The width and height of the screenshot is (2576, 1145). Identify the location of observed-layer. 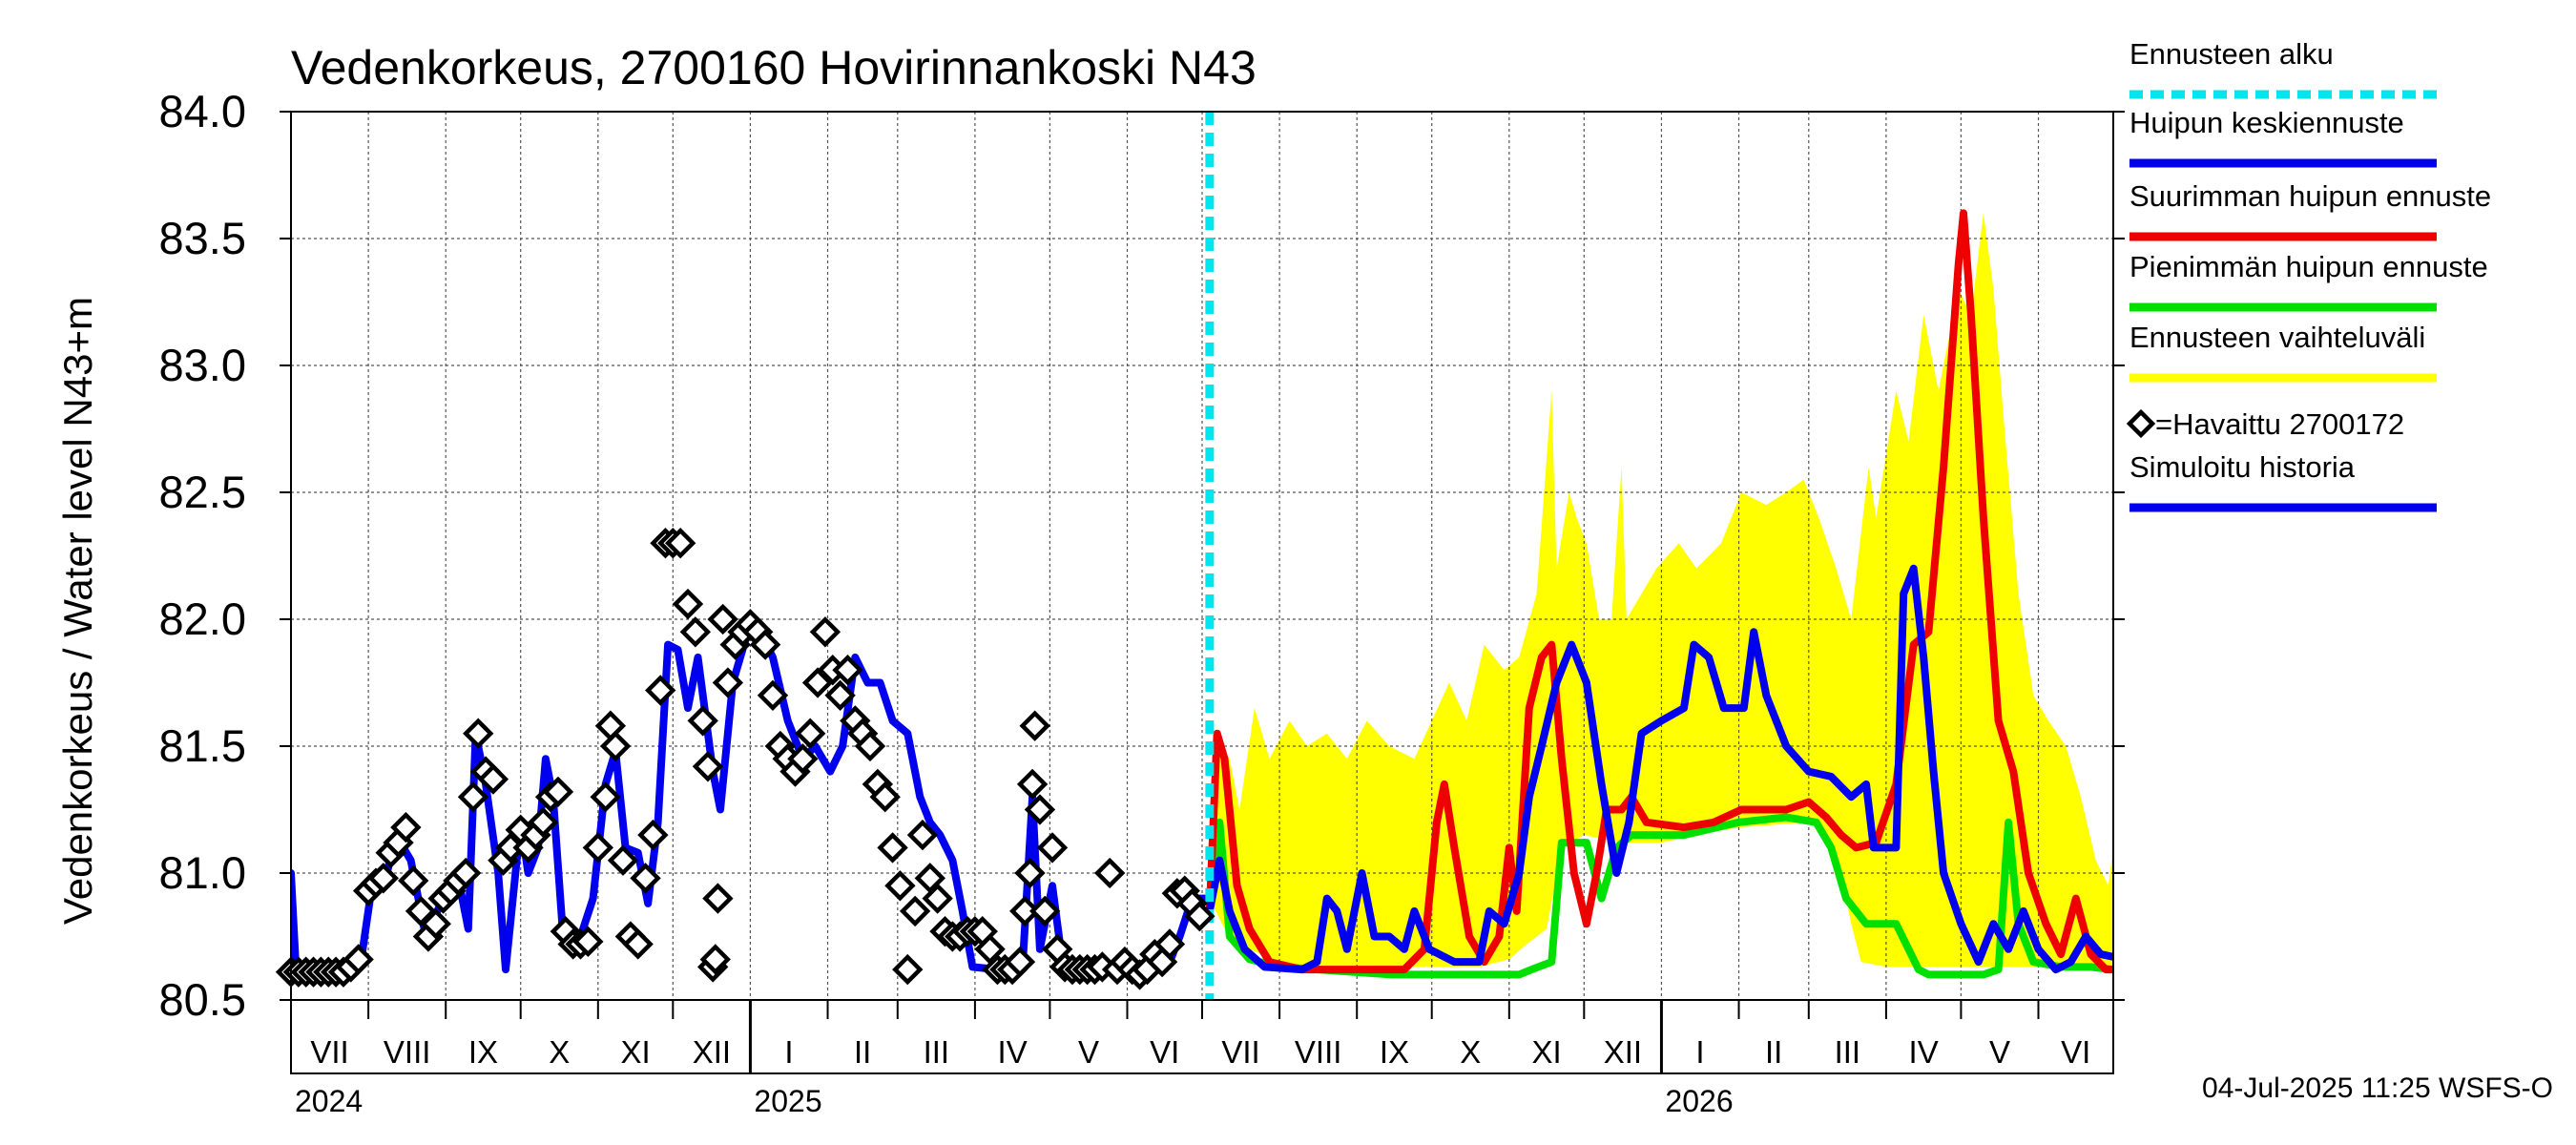
(745, 759).